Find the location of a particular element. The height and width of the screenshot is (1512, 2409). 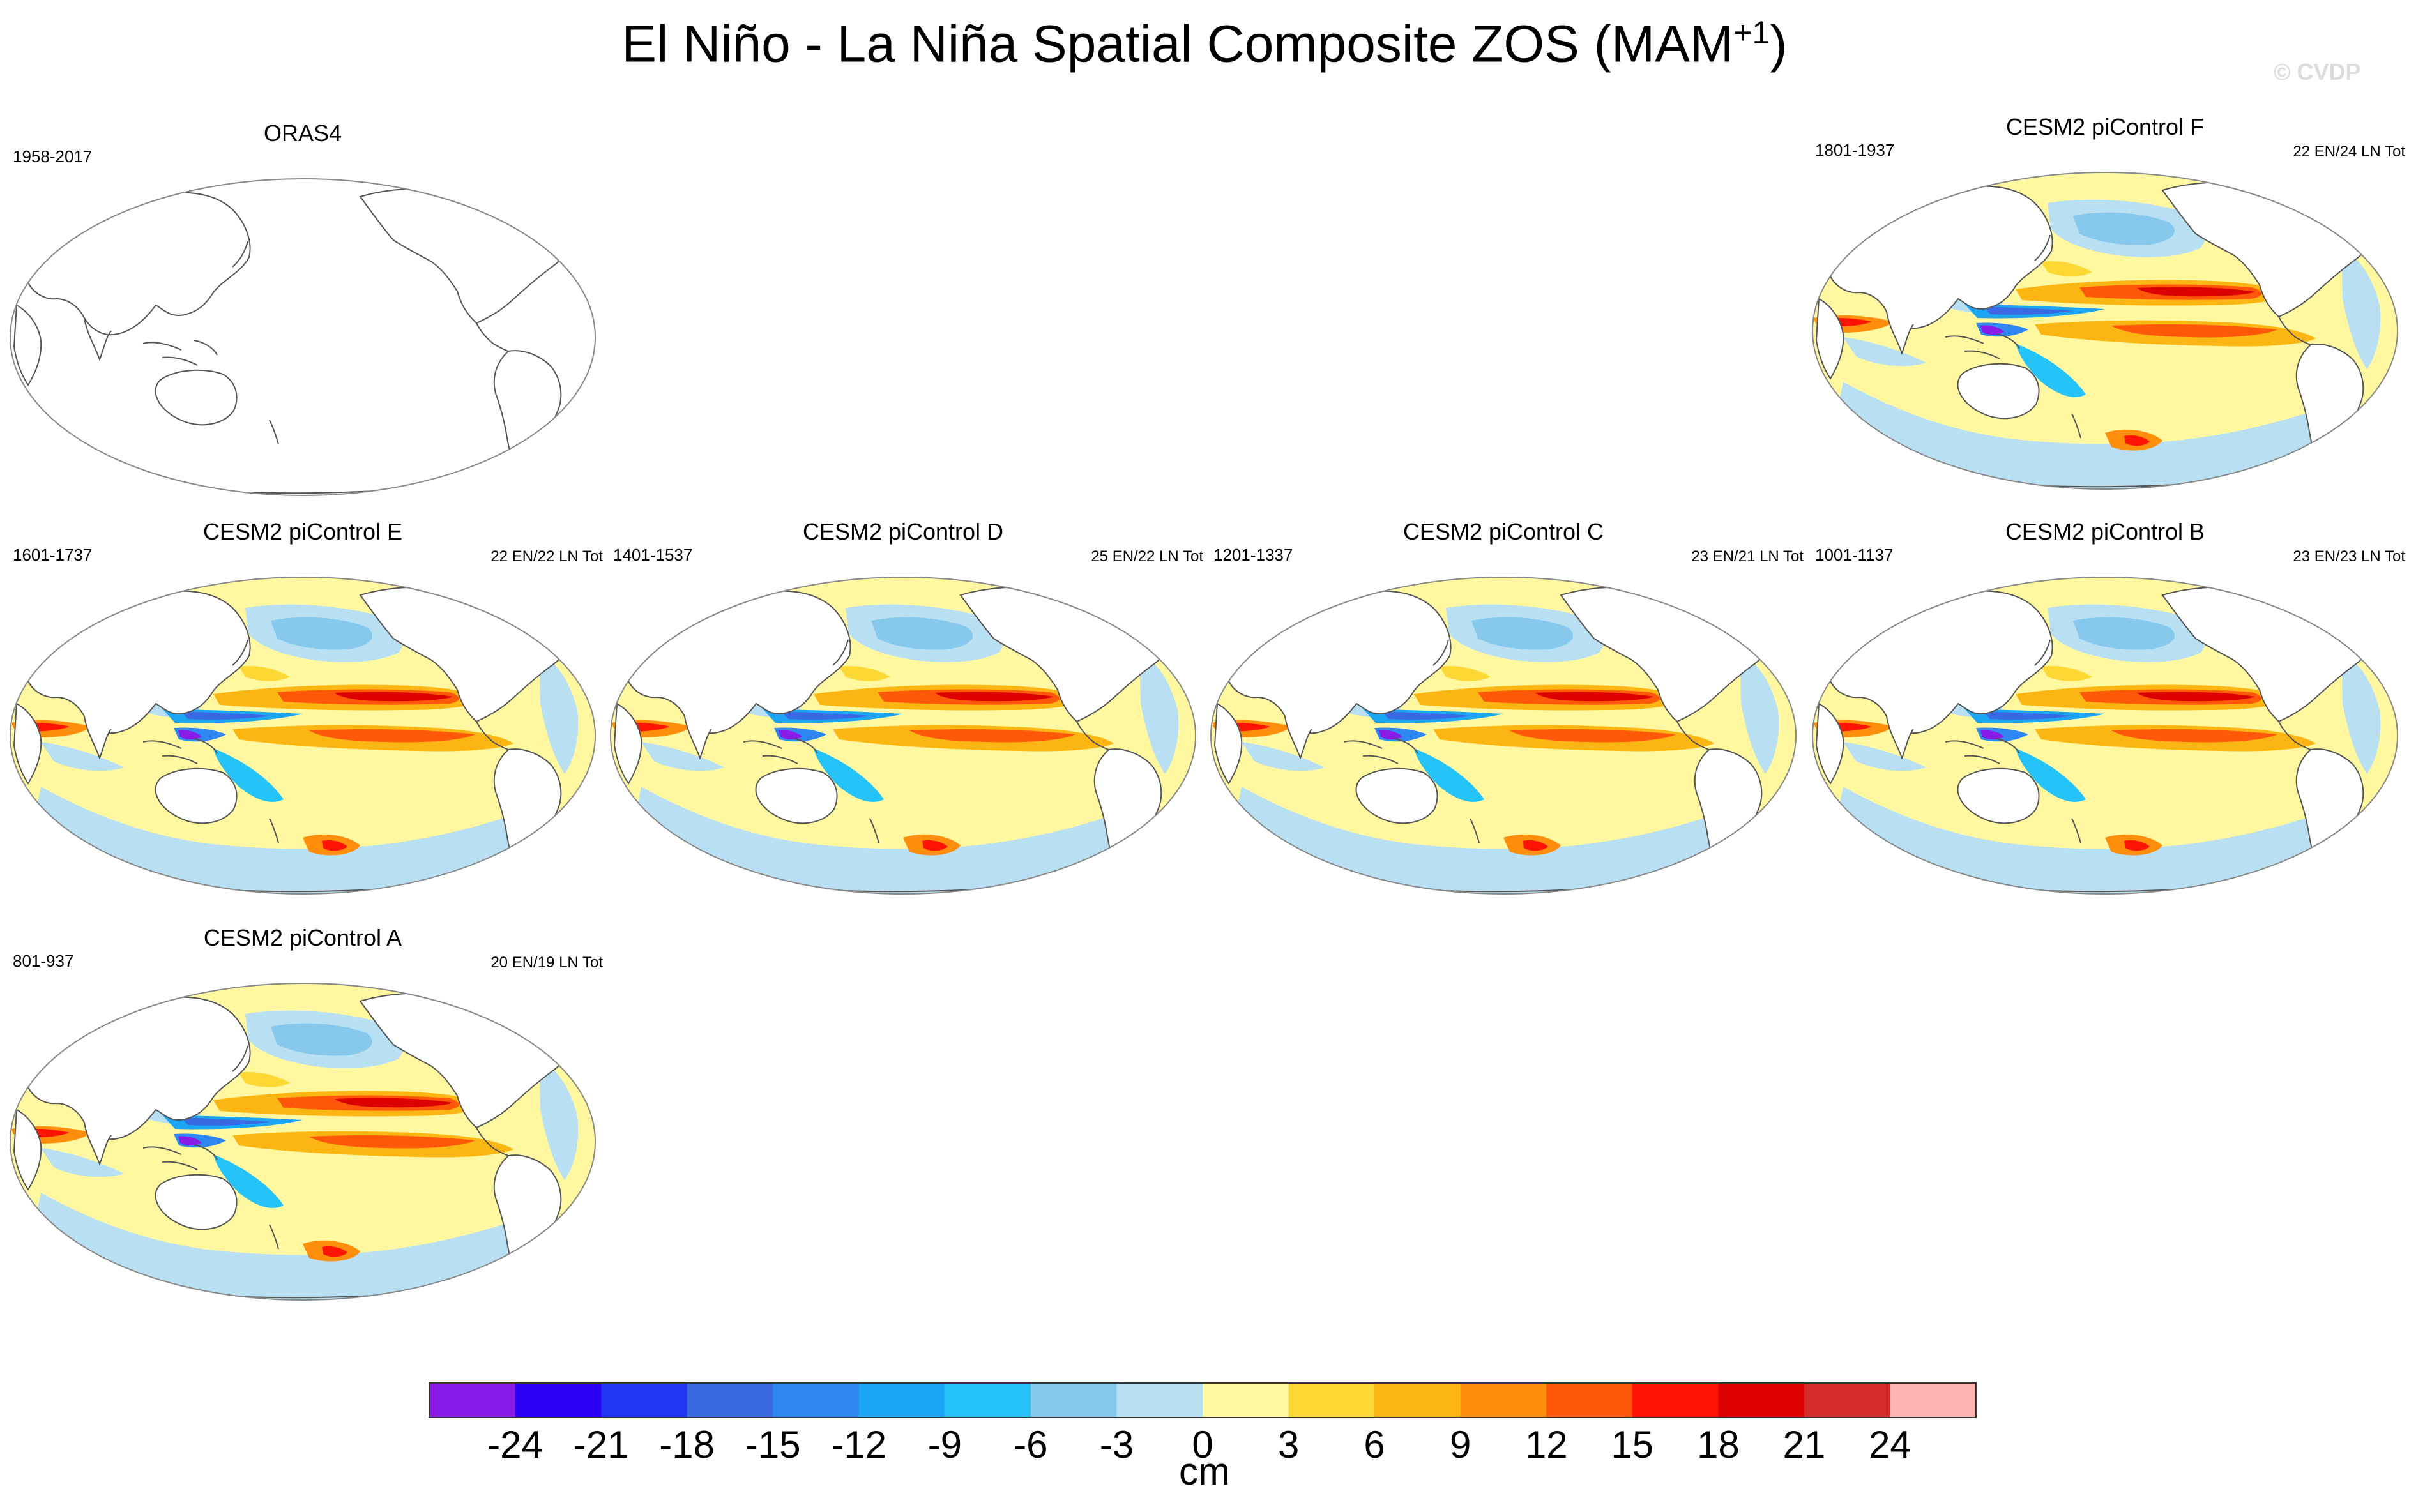

panel-years: 1958-2017 is located at coordinates (53, 156).